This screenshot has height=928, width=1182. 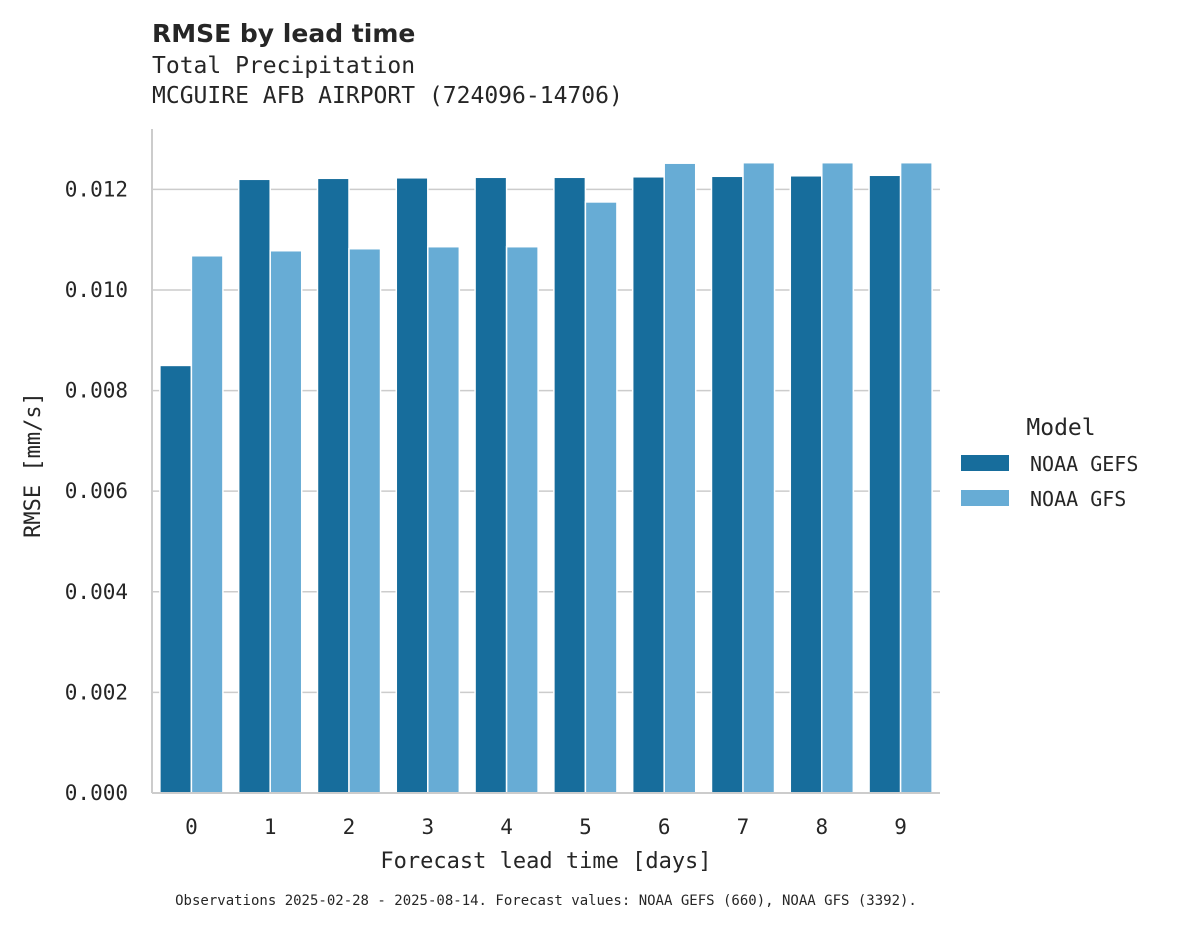 What do you see at coordinates (546, 827) in the screenshot?
I see `x-tick-labels: 0 1 2 3 4 5 6 7 8 9` at bounding box center [546, 827].